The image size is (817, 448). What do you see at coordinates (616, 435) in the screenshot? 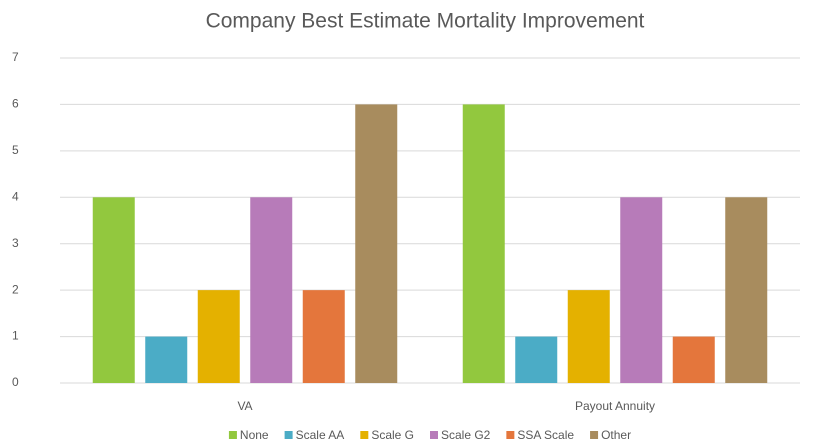
I see `legend-label: Other` at bounding box center [616, 435].